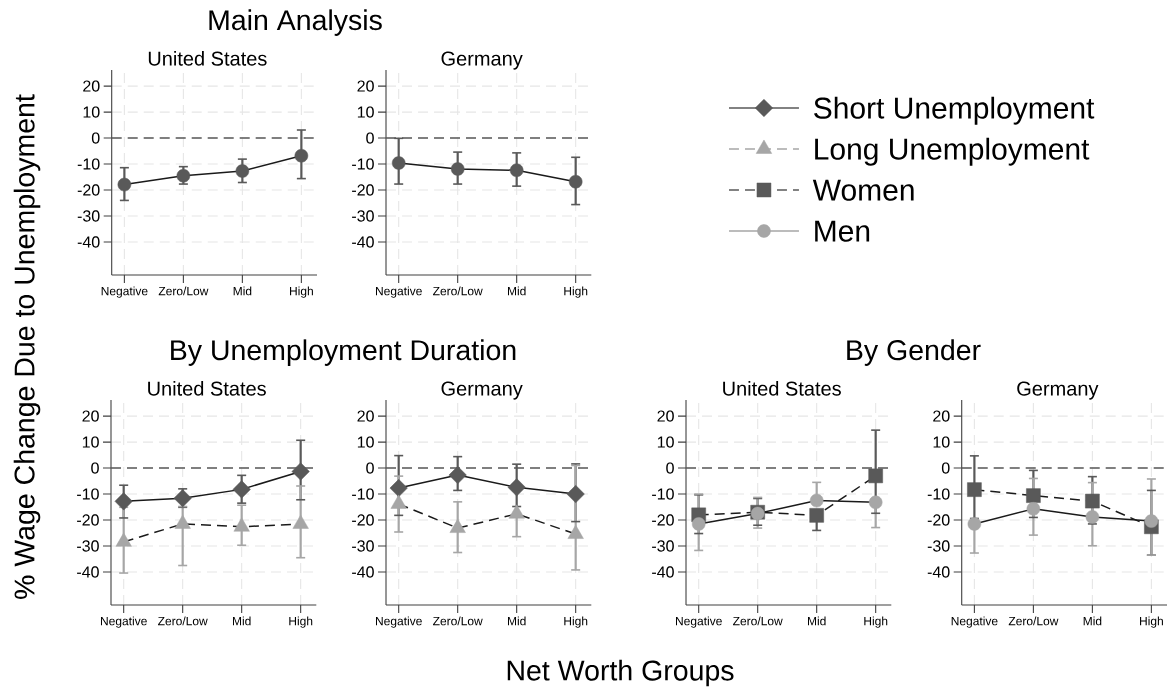  What do you see at coordinates (295, 22) in the screenshot?
I see `chart-title: Main Analysis` at bounding box center [295, 22].